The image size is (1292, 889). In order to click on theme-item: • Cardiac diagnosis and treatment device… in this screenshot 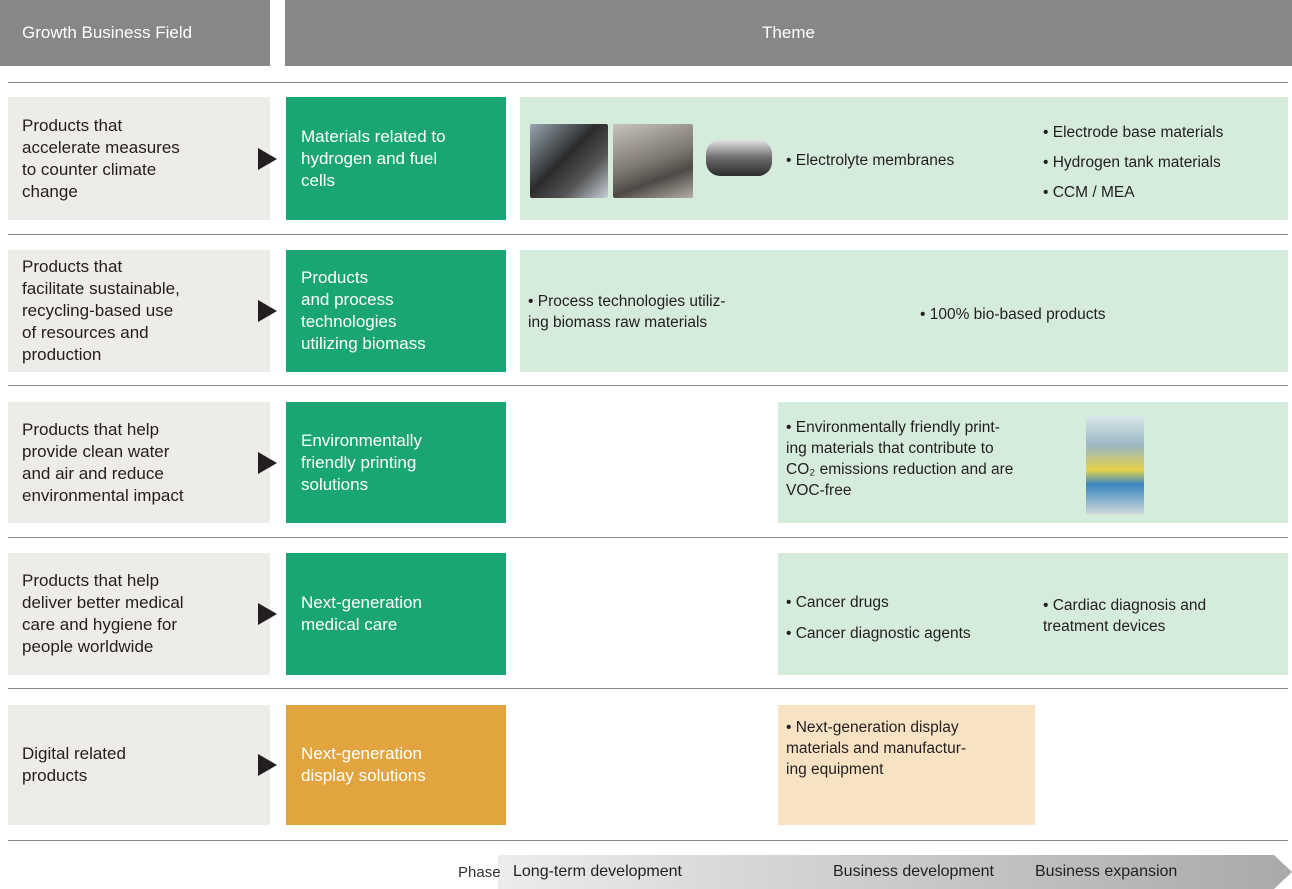, I will do `click(1125, 616)`.